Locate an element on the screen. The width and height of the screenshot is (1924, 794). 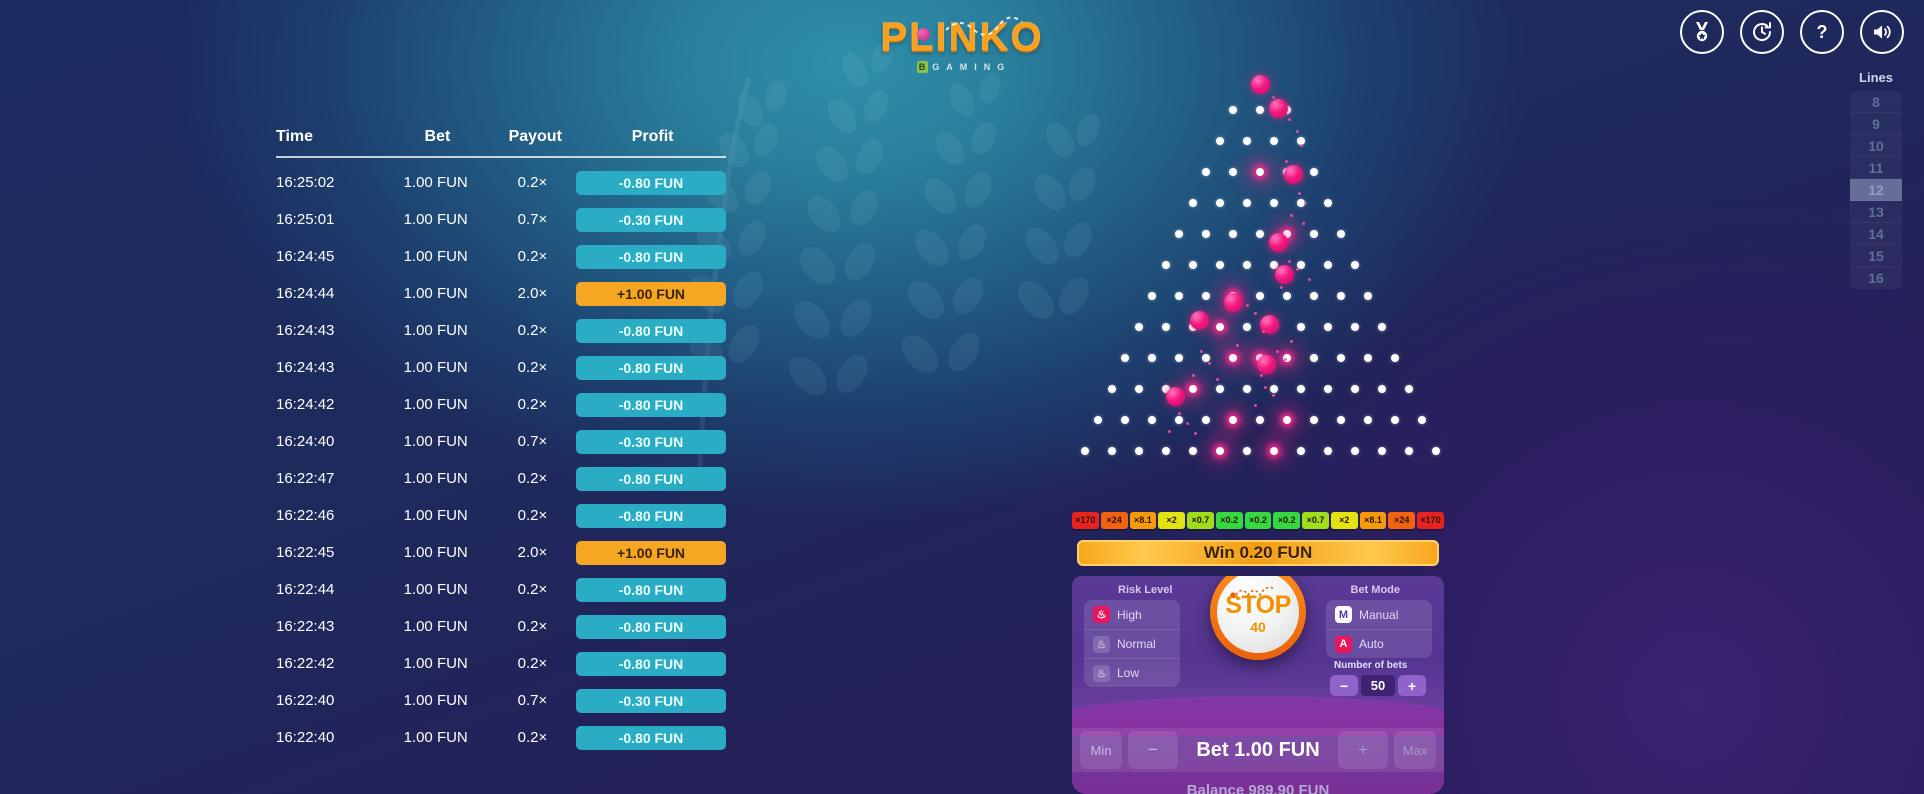
plinko-ball is located at coordinates (1278, 108).